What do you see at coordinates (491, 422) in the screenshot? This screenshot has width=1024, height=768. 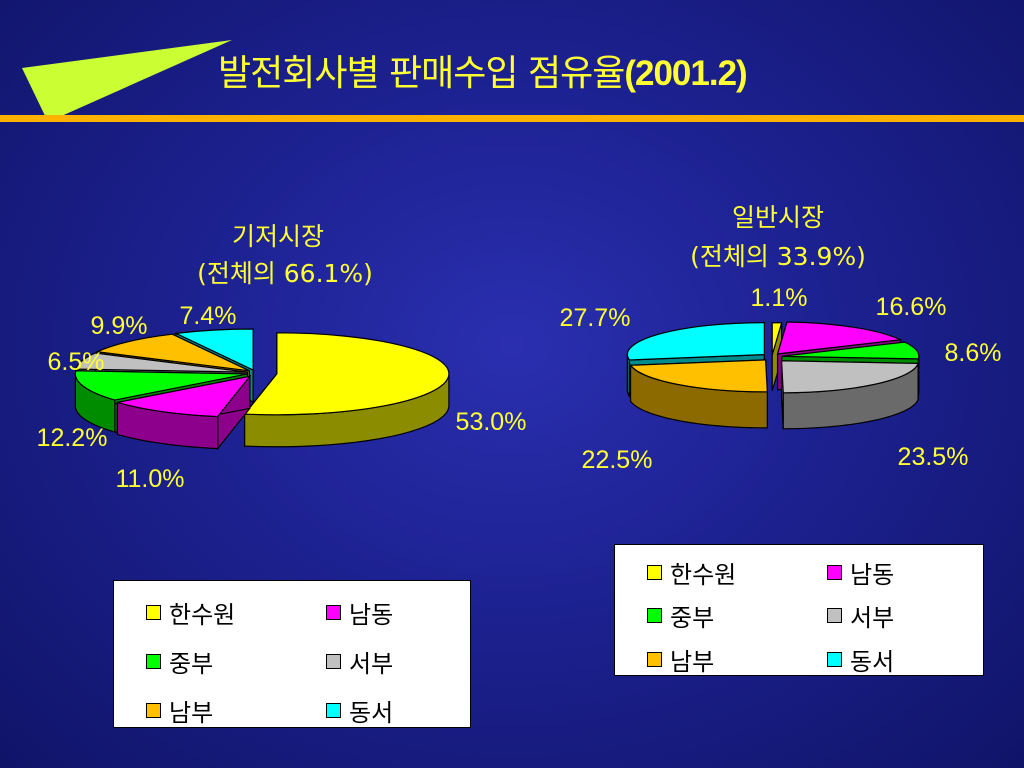 I see `data-label-한수원: 53.0%` at bounding box center [491, 422].